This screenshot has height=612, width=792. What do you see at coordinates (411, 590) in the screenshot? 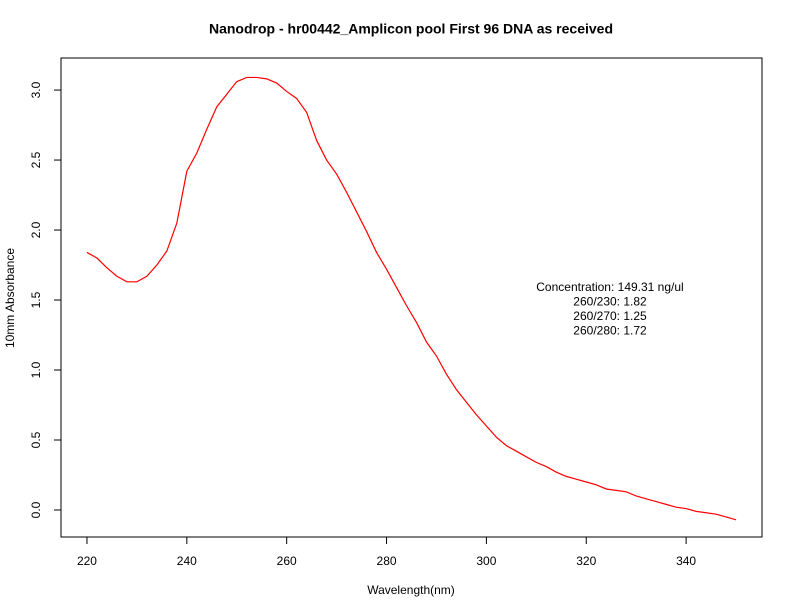
I see `x-axis-label: Wavelength(nm)` at bounding box center [411, 590].